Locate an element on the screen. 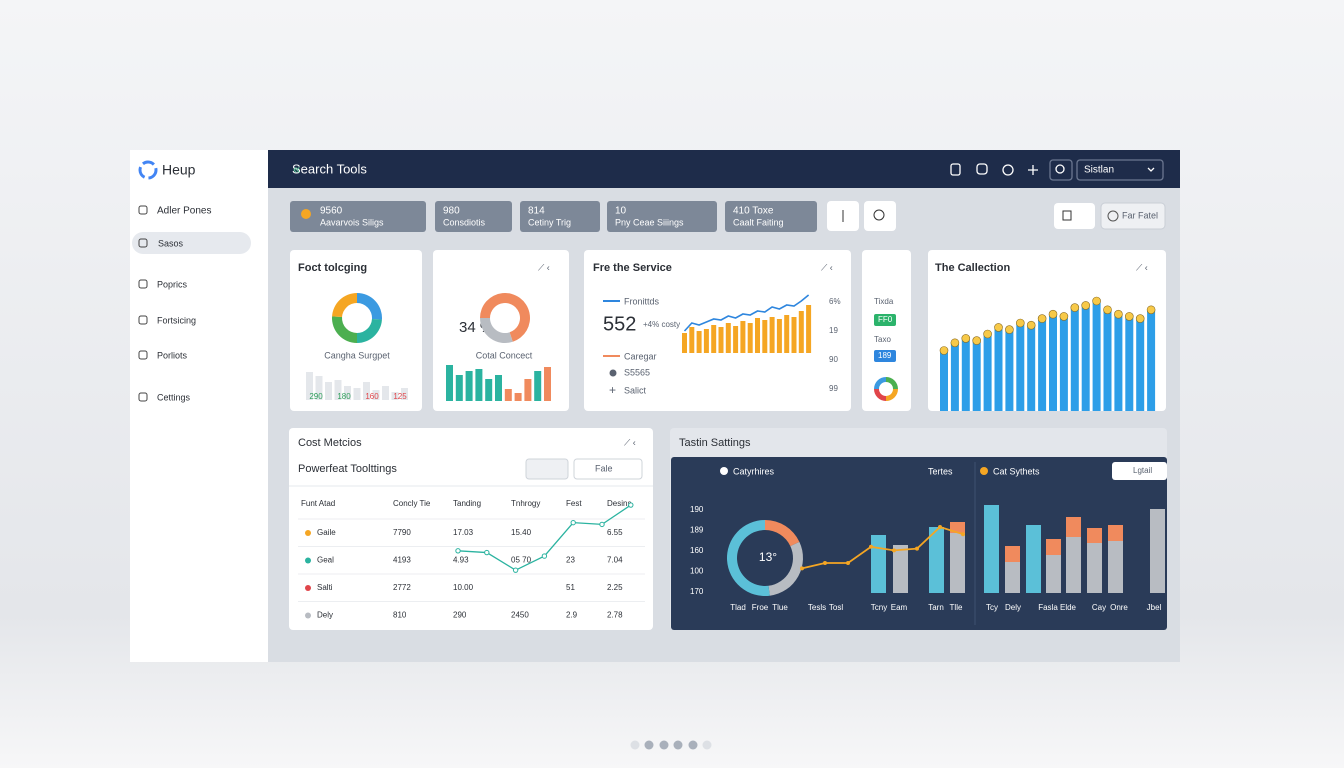 This screenshot has height=773, width=1344. axis-label: Fasla is located at coordinates (1048, 607).